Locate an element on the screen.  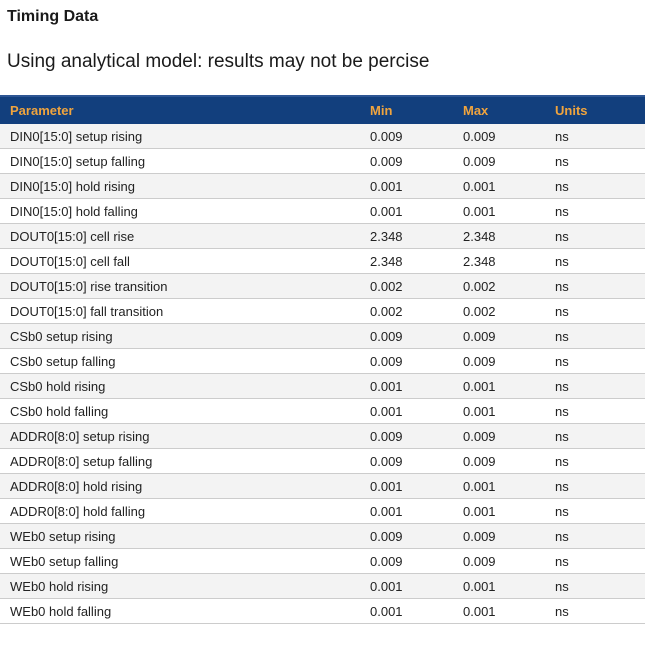
table-row: CSb0 hold rising 0.001 0.001 ns is located at coordinates (322, 386).